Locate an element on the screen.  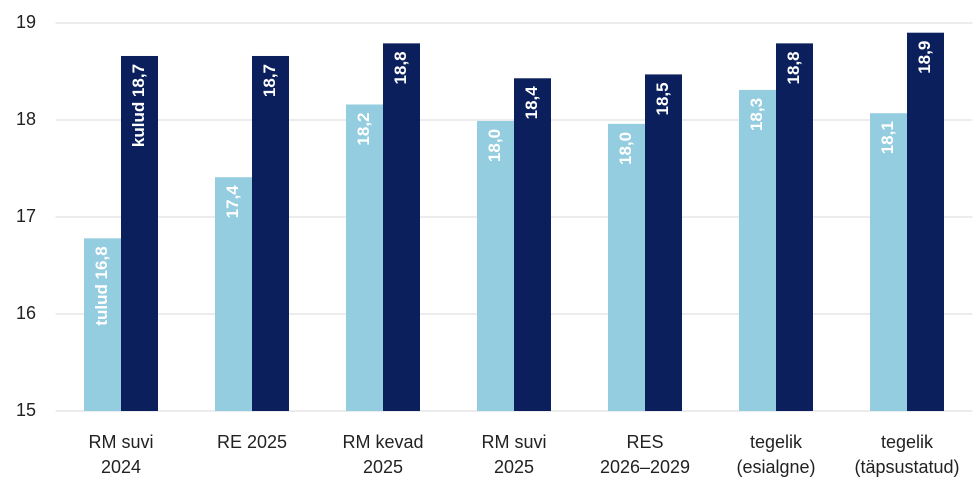
data-label: 18,4 is located at coordinates (531, 103).